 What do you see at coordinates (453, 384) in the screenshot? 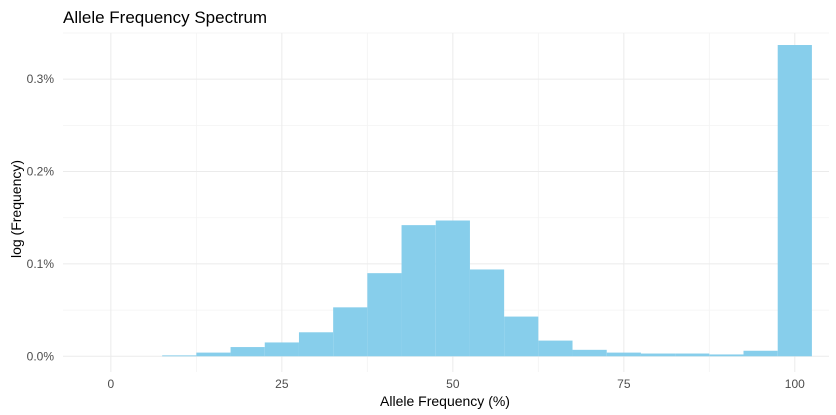
I see `x-tick-label: 50` at bounding box center [453, 384].